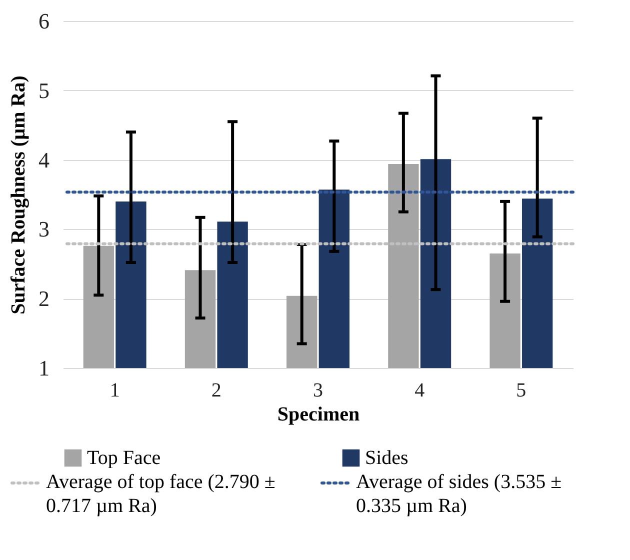 The image size is (630, 560). What do you see at coordinates (387, 458) in the screenshot?
I see `legend-label: Sides` at bounding box center [387, 458].